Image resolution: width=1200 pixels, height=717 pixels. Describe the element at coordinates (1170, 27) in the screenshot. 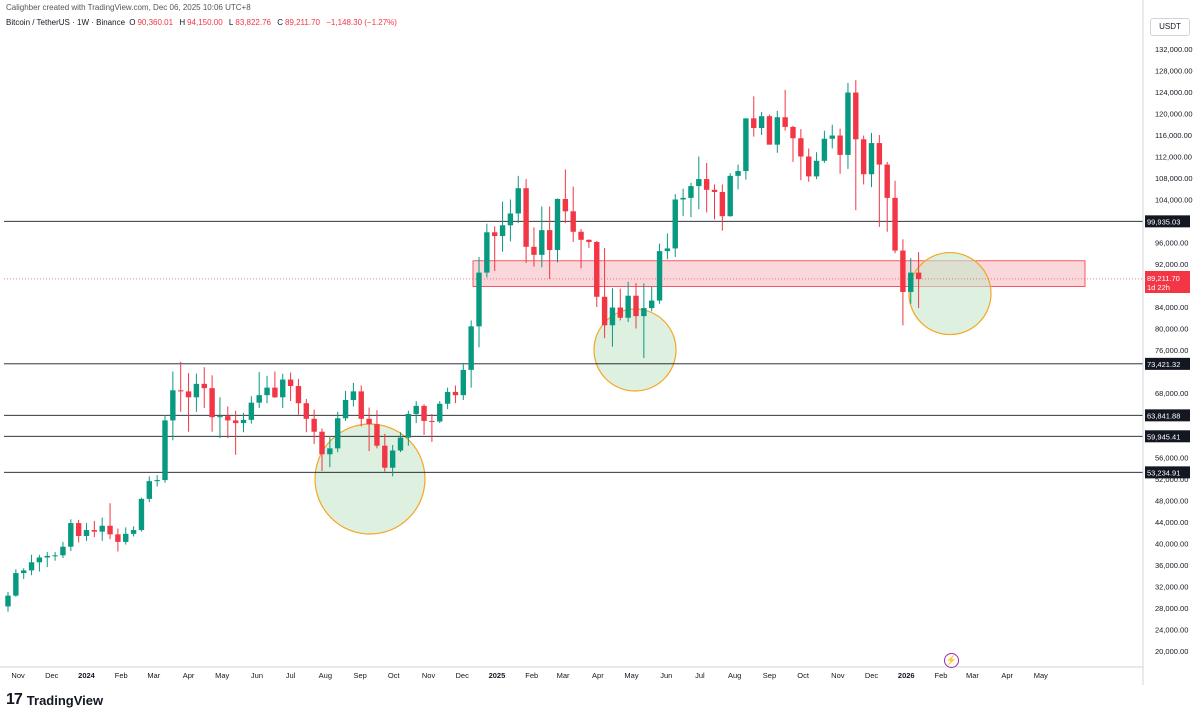

I see `currency-selector: USDT` at that location.